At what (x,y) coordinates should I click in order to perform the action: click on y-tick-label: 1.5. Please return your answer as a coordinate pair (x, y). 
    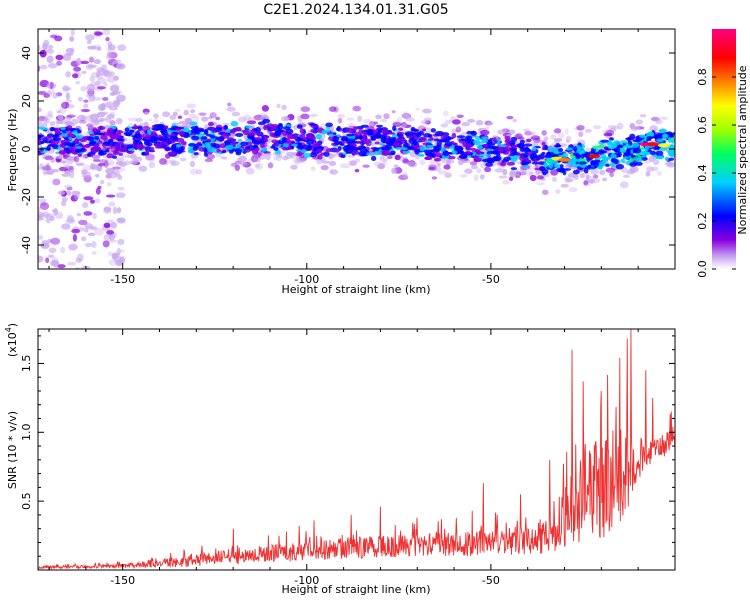
    Looking at the image, I should click on (26, 364).